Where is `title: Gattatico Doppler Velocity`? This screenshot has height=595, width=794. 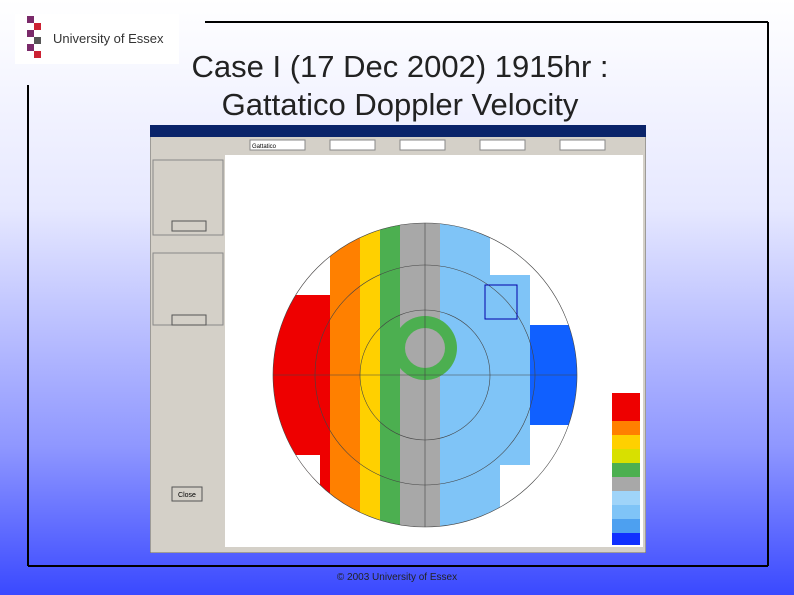
title: Gattatico Doppler Velocity is located at coordinates (400, 104).